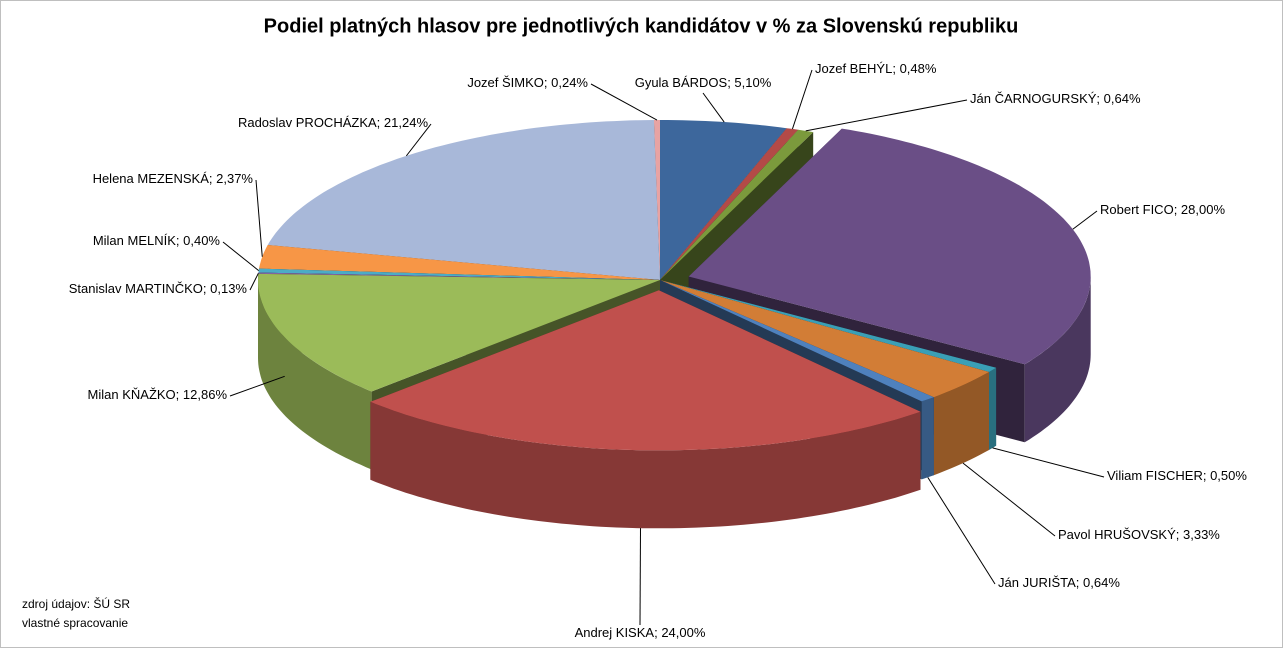 The image size is (1283, 648). What do you see at coordinates (136, 288) in the screenshot?
I see `label-category: Stanislav MARTINČKO` at bounding box center [136, 288].